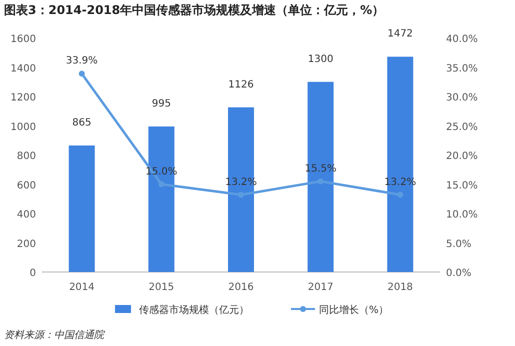 Image resolution: width=515 pixels, height=346 pixels. Describe the element at coordinates (161, 287) in the screenshot. I see `x-tick-label: 2015` at that location.